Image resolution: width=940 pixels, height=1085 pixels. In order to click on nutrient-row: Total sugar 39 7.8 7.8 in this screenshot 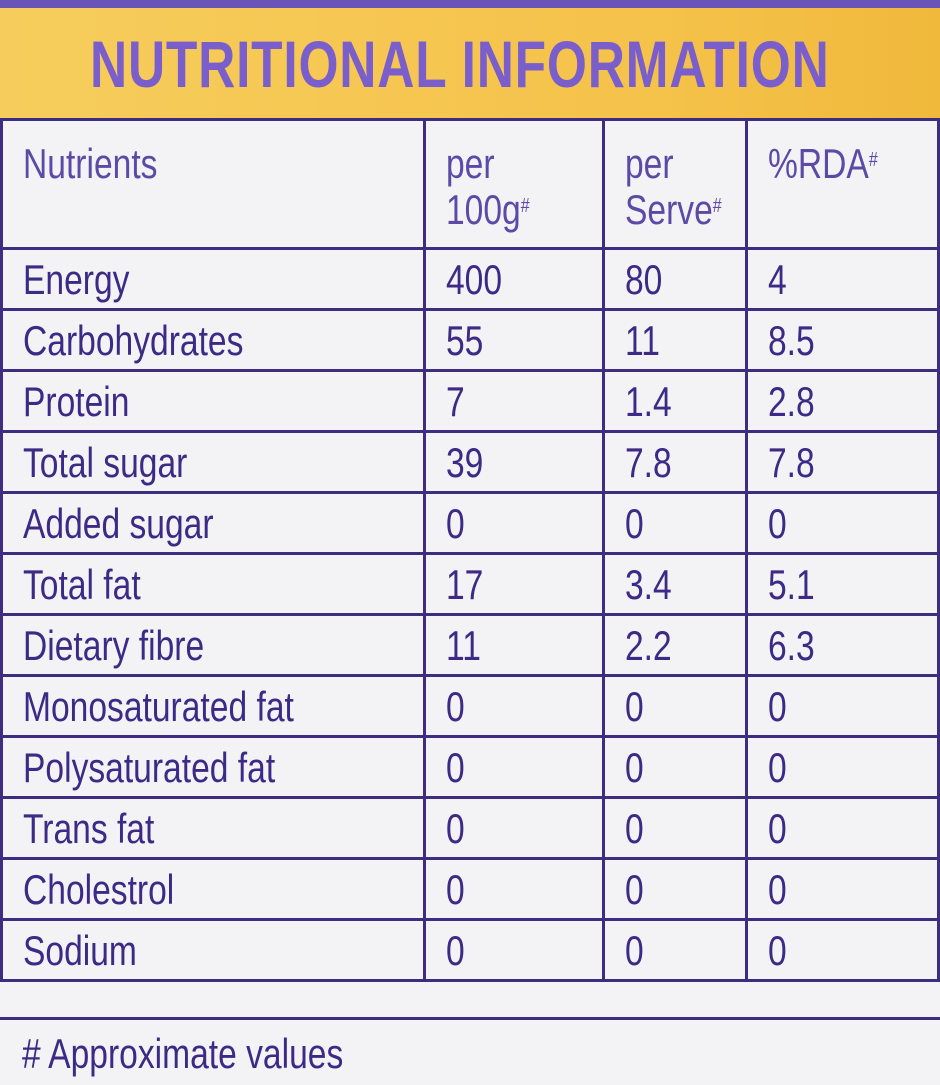, I will do `click(470, 462)`.